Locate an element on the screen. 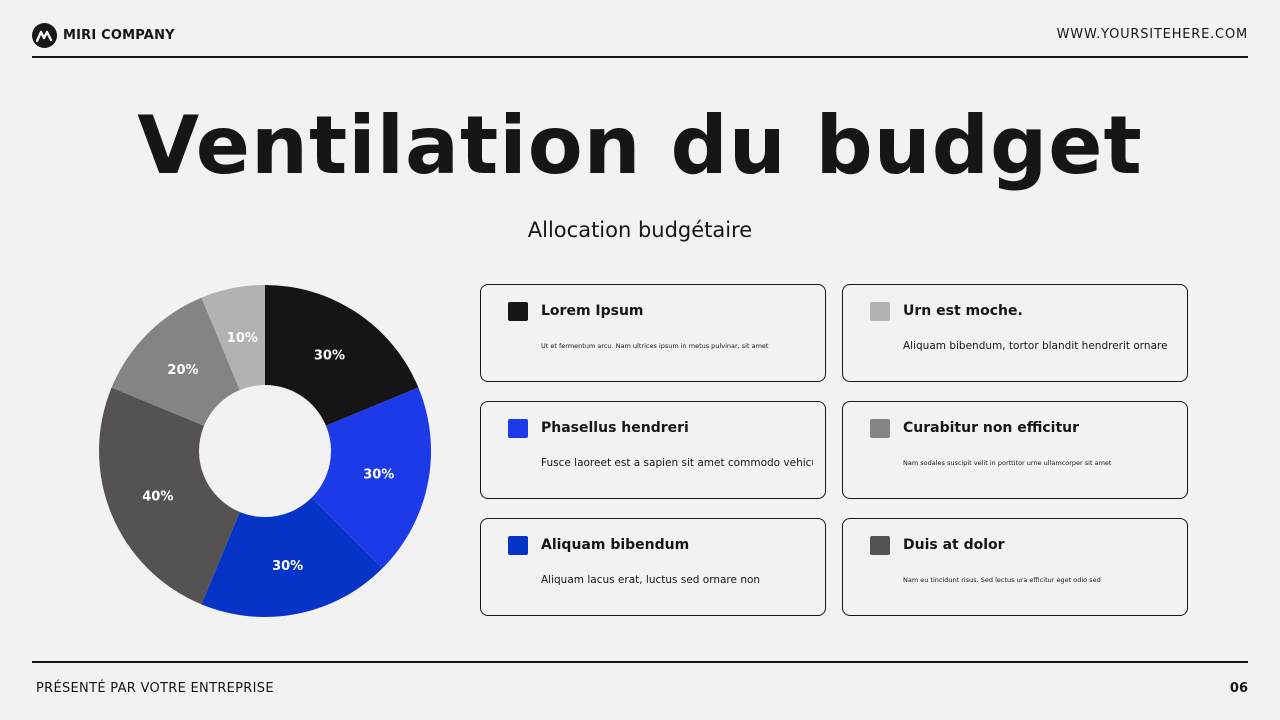 The height and width of the screenshot is (720, 1280). legend-card-title: Aliquam bibendum is located at coordinates (615, 545).